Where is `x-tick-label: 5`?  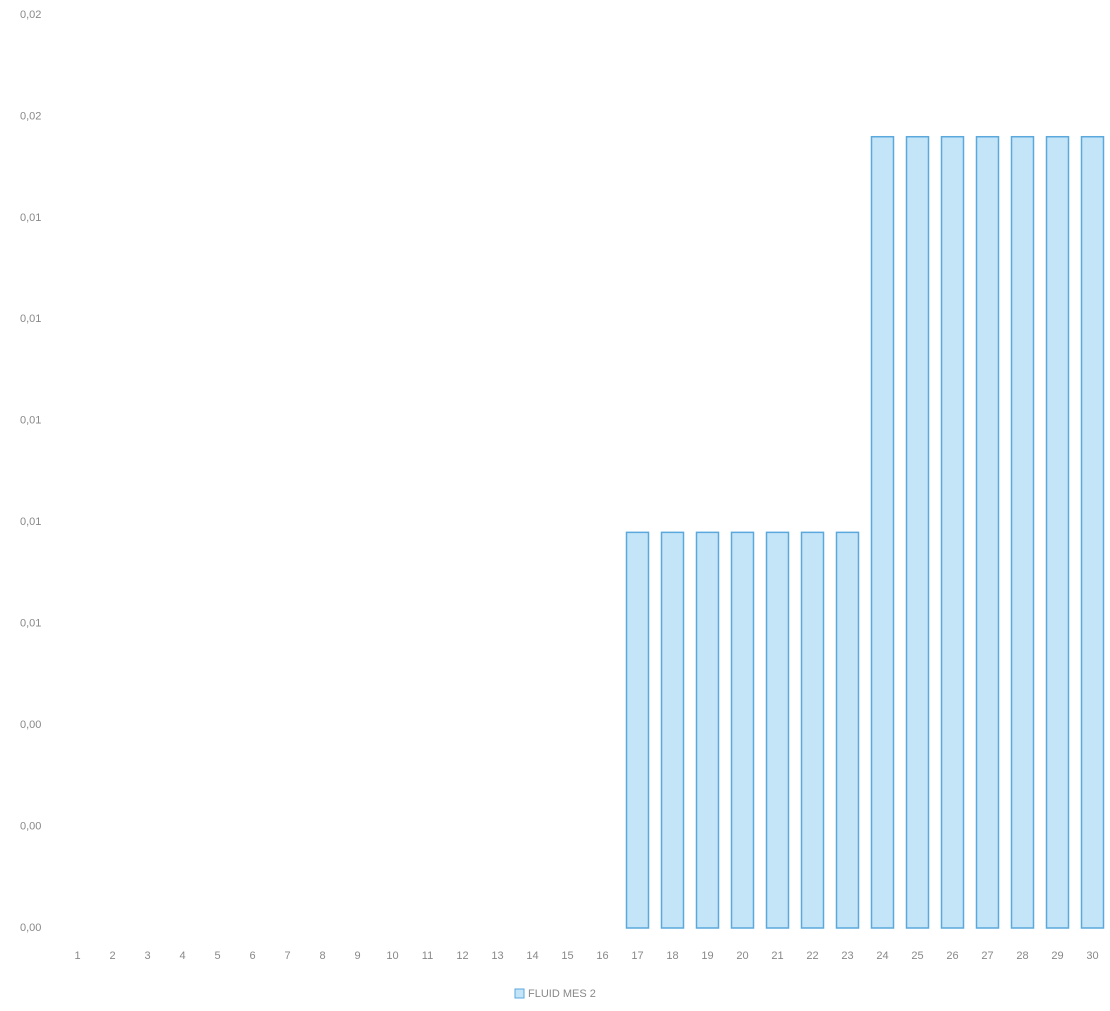 x-tick-label: 5 is located at coordinates (217, 956).